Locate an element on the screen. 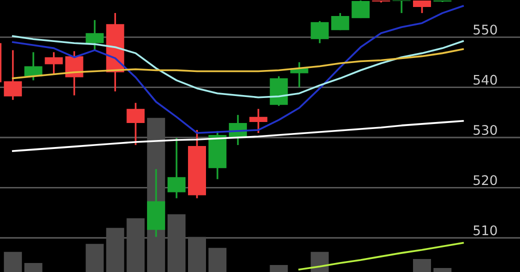 The width and height of the screenshot is (520, 272). y-tick-label: 510 is located at coordinates (485, 230).